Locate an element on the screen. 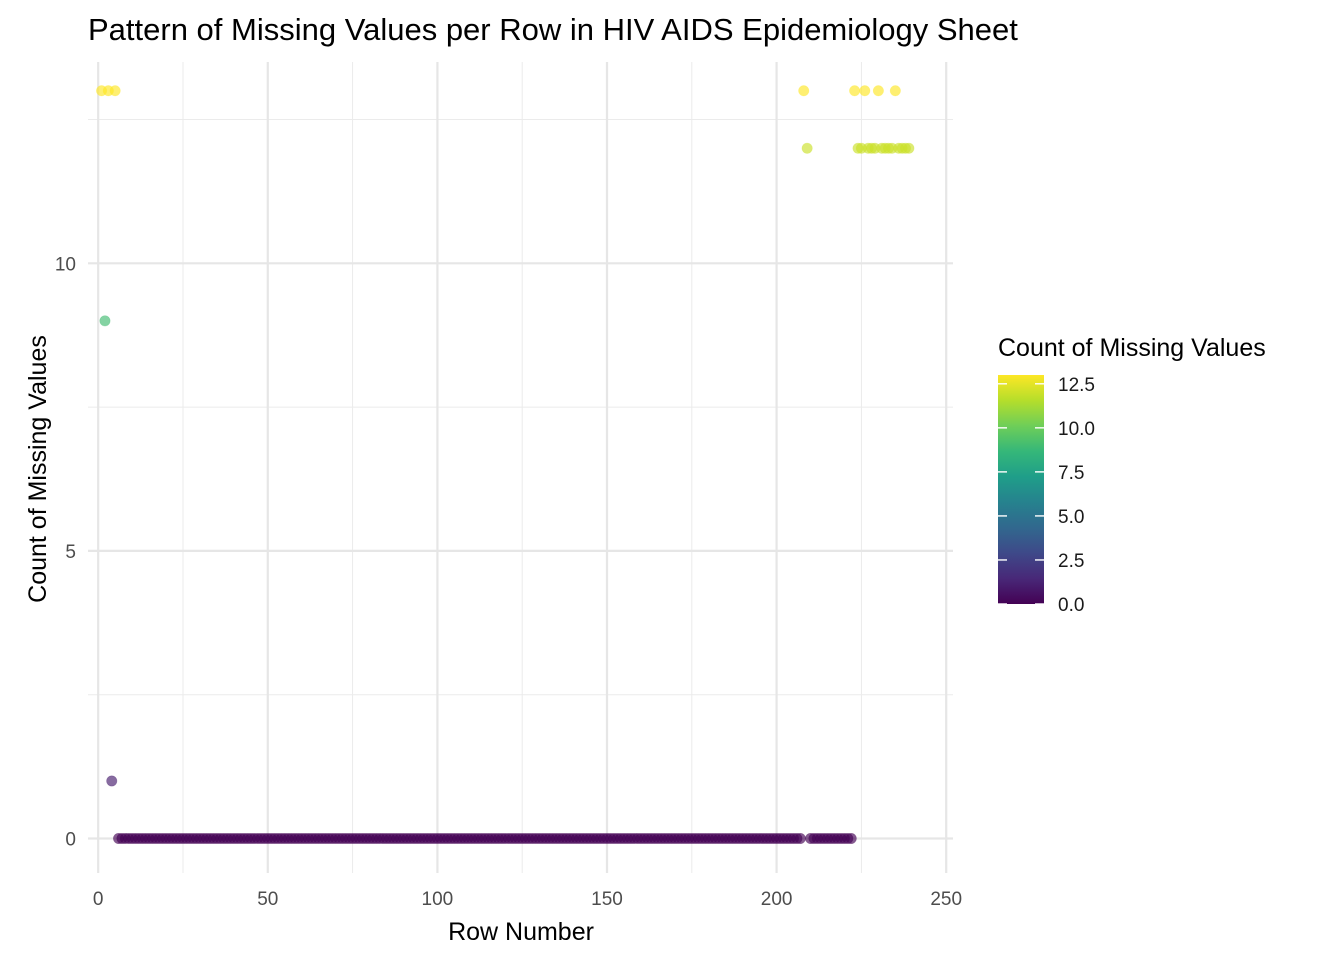 The height and width of the screenshot is (960, 1344). x-tick-label: 50 is located at coordinates (267, 899).